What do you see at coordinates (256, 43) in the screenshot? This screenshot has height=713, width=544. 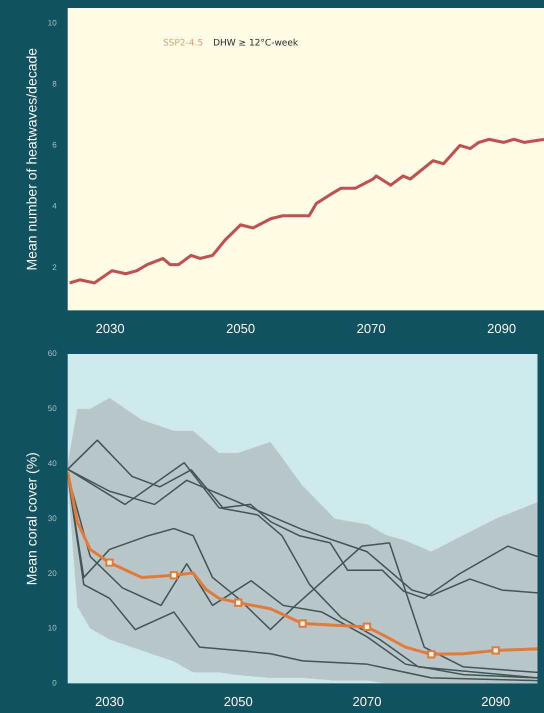 I see `annotation: DHW ≥ 12°C-week` at bounding box center [256, 43].